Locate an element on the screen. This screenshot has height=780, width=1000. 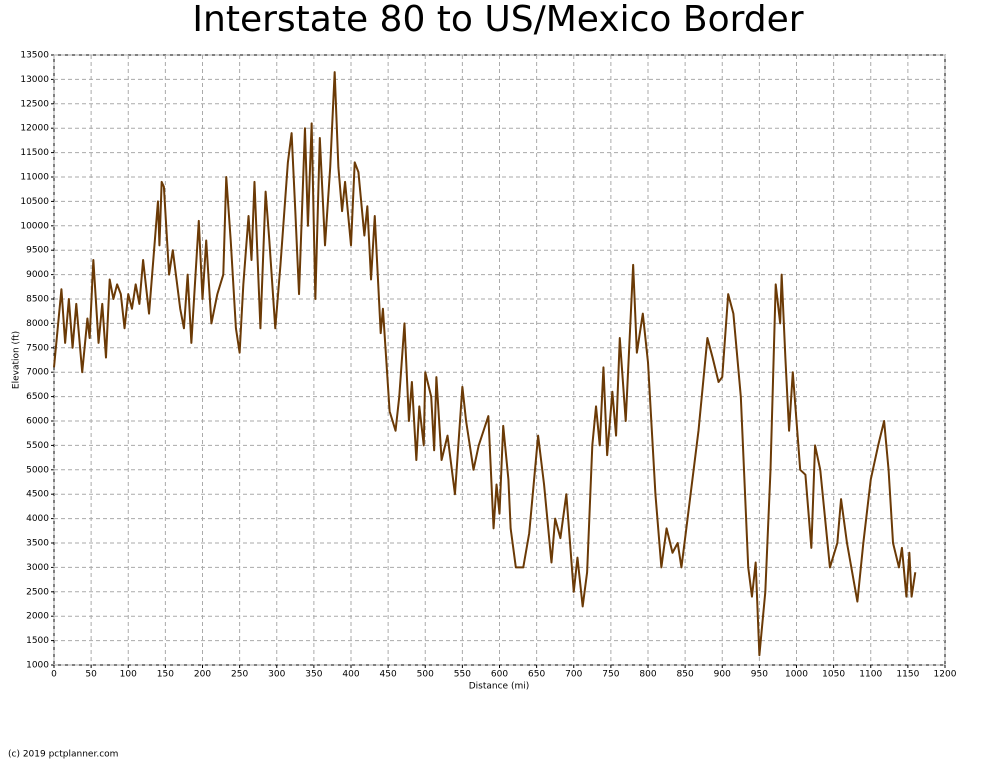
x-tick-label: 650 is located at coordinates (536, 675).